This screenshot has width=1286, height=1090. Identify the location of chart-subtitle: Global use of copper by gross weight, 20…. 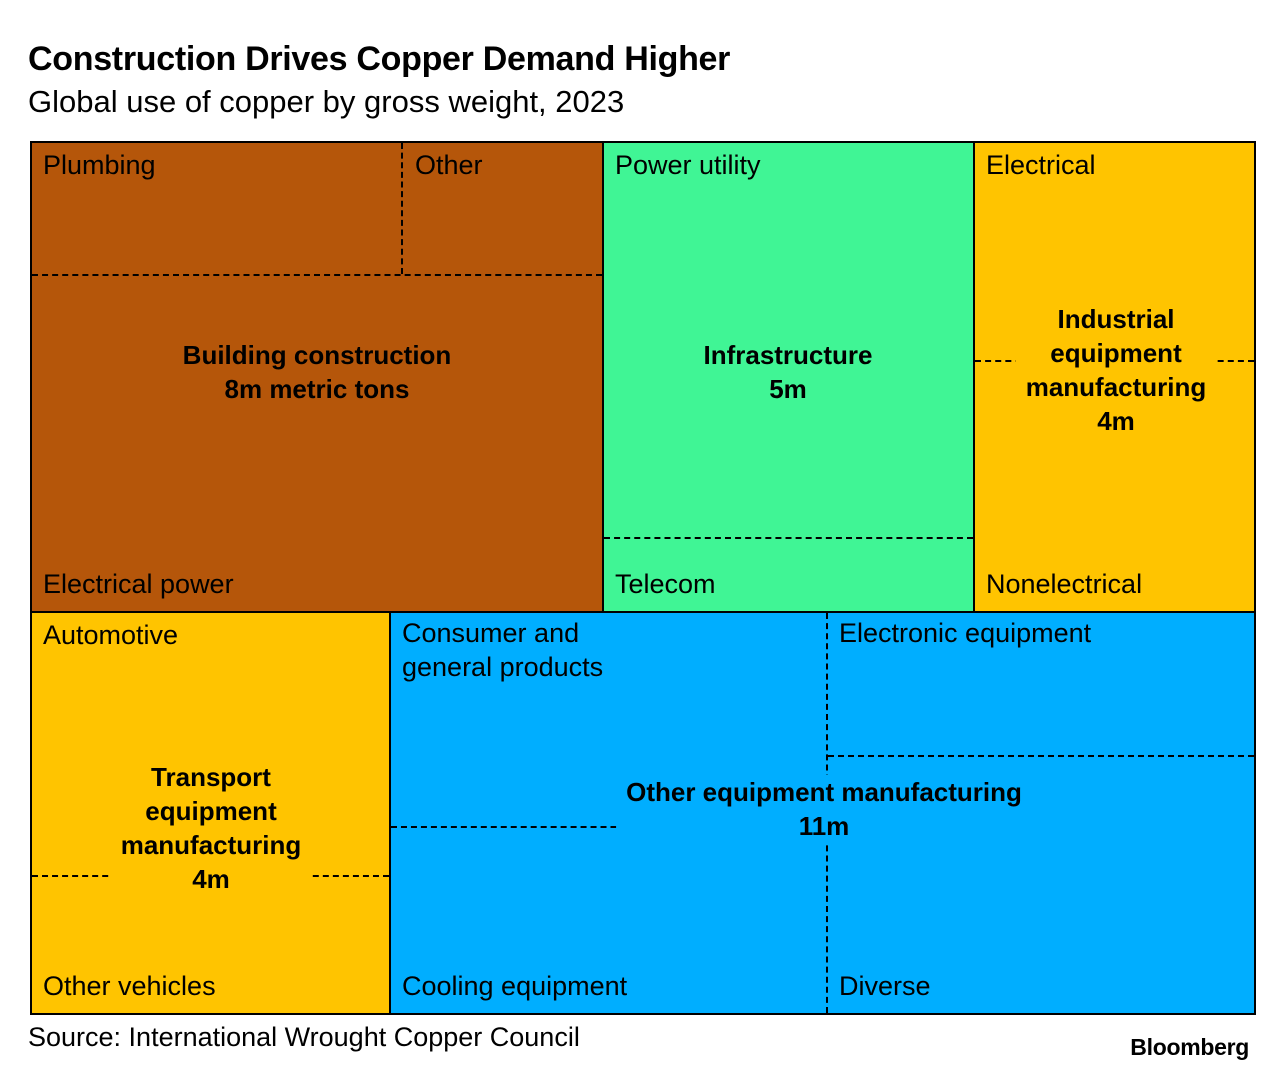
(326, 101).